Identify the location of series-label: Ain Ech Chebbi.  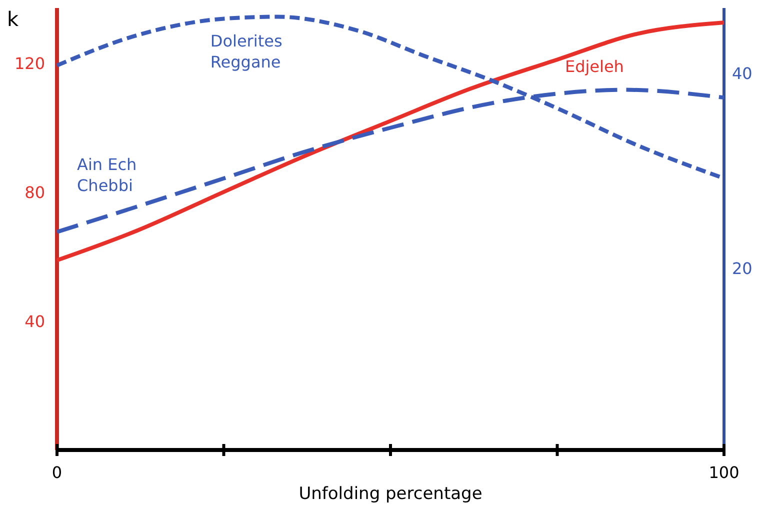
(107, 174).